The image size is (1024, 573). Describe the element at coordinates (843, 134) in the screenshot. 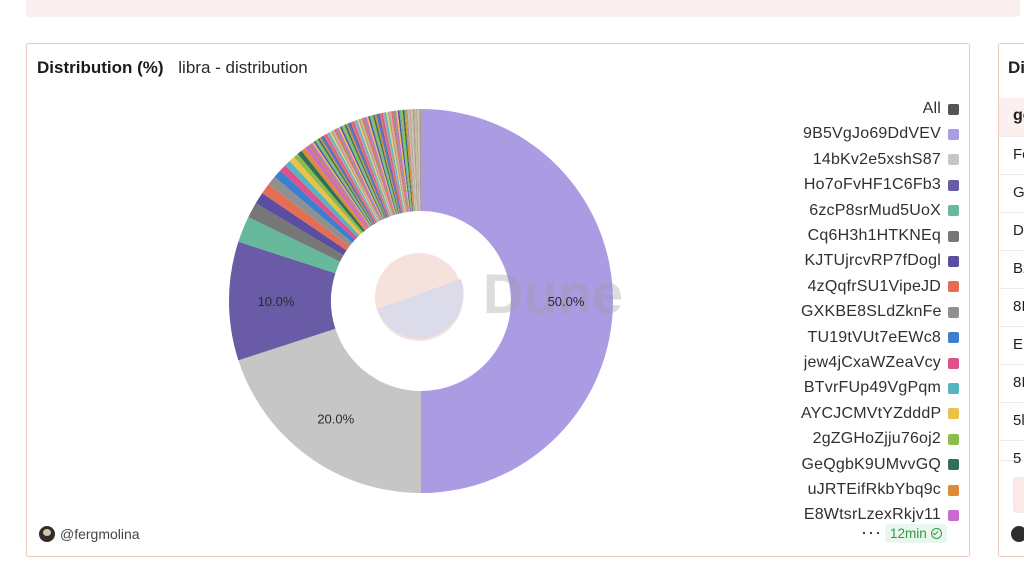

I see `legend-item: 9B5VgJo69DdVEV` at that location.